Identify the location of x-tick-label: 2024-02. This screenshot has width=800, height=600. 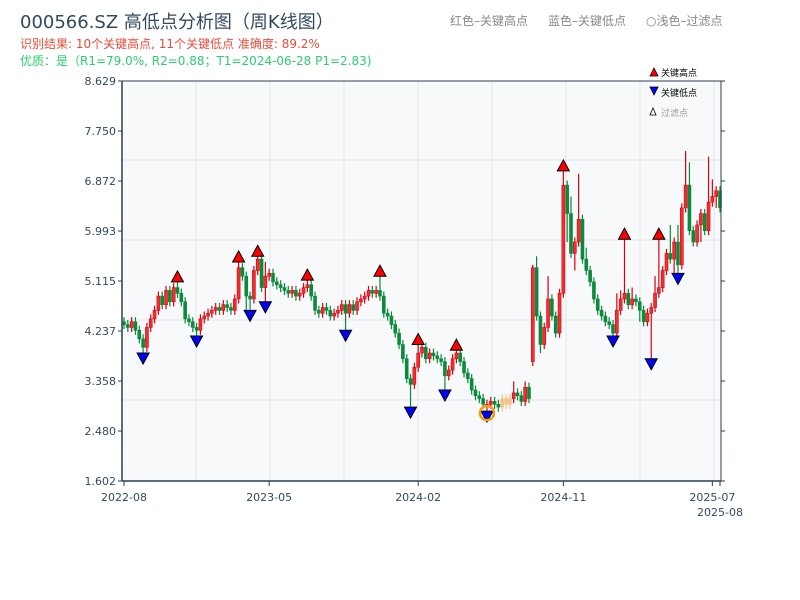
(418, 497).